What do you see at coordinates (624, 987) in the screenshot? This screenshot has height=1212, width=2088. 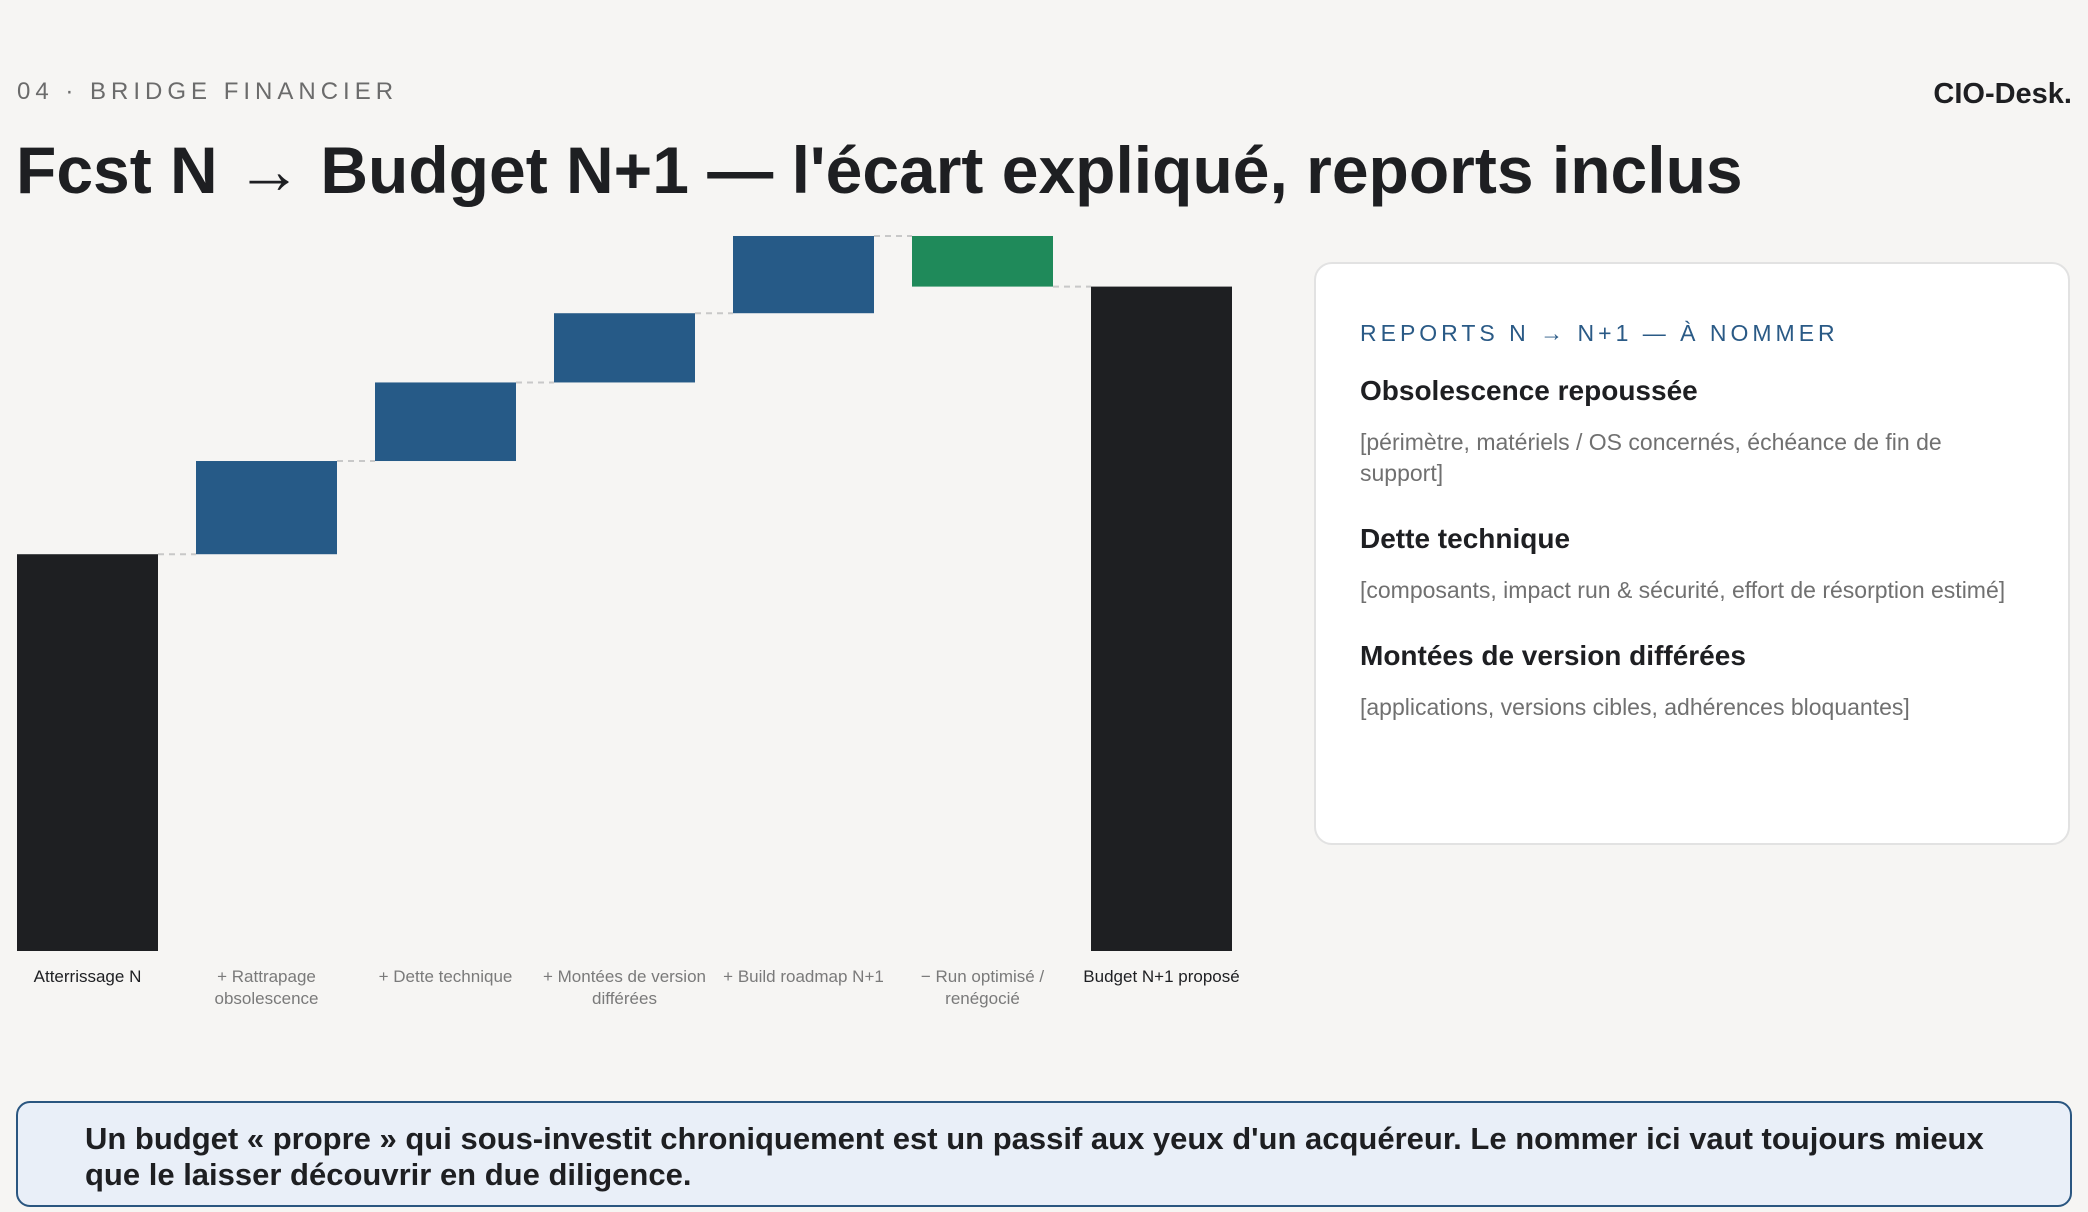 I see `x-tick-label: + Montées de version différées` at bounding box center [624, 987].